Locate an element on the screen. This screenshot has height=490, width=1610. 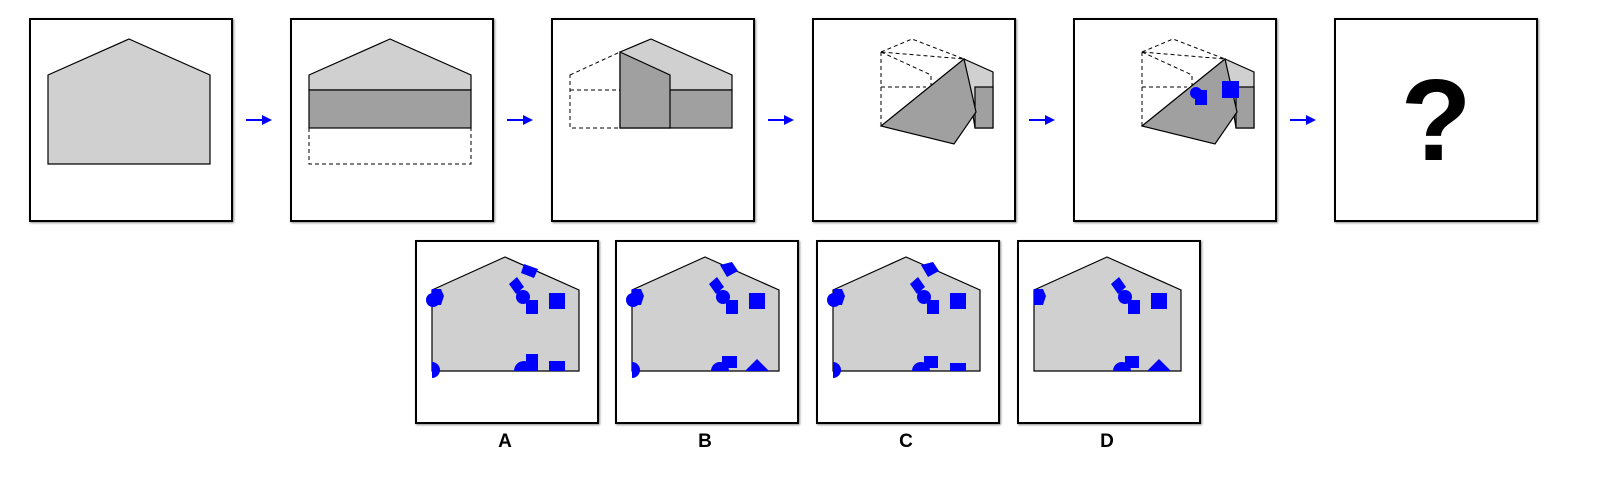
option-a-panel is located at coordinates (507, 332).